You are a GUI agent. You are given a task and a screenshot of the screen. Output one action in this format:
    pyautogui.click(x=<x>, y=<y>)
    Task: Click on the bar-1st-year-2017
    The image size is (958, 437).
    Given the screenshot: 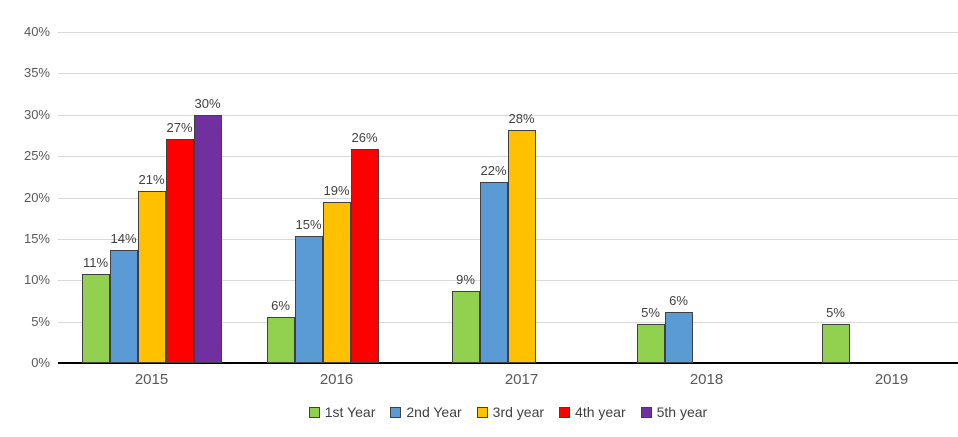 What is the action you would take?
    pyautogui.click(x=465, y=327)
    